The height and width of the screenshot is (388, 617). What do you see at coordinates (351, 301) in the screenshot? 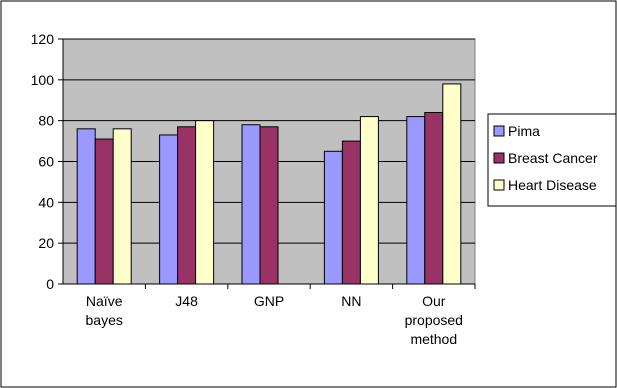
I see `x-tick-label: NN` at bounding box center [351, 301].